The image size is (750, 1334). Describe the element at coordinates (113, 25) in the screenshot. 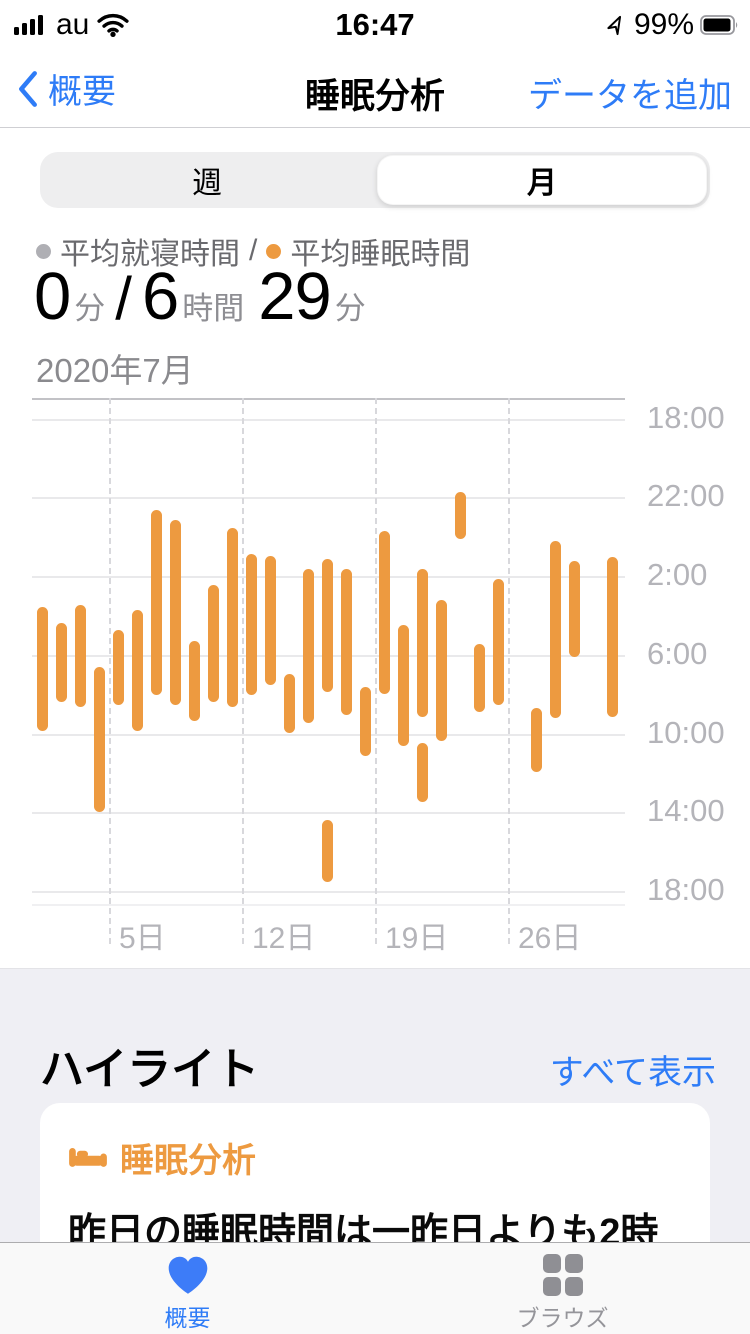

I see `wifi-icon` at that location.